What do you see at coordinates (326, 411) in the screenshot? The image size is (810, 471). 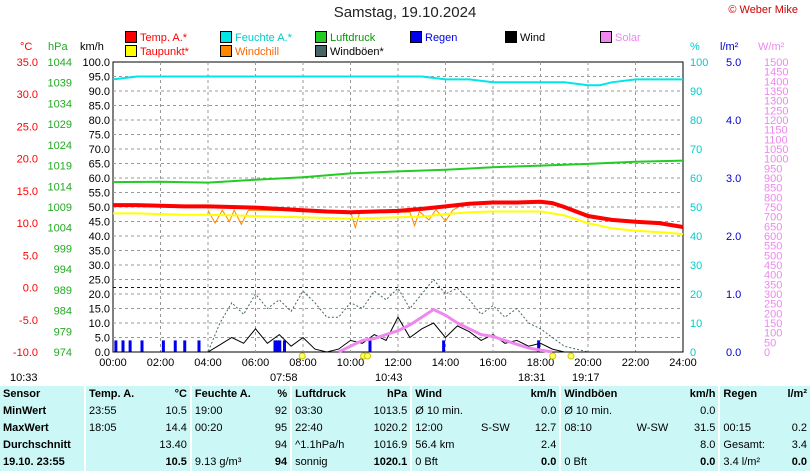 I see `pressure-time: 03:30` at bounding box center [326, 411].